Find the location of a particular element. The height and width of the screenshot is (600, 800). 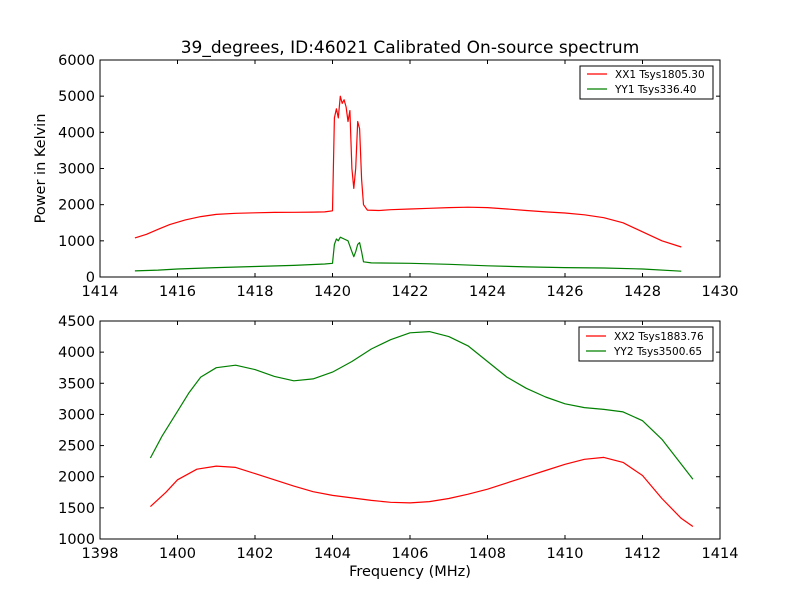

legend-label-xx2: XX2 Tsys1883.76 is located at coordinates (659, 337).